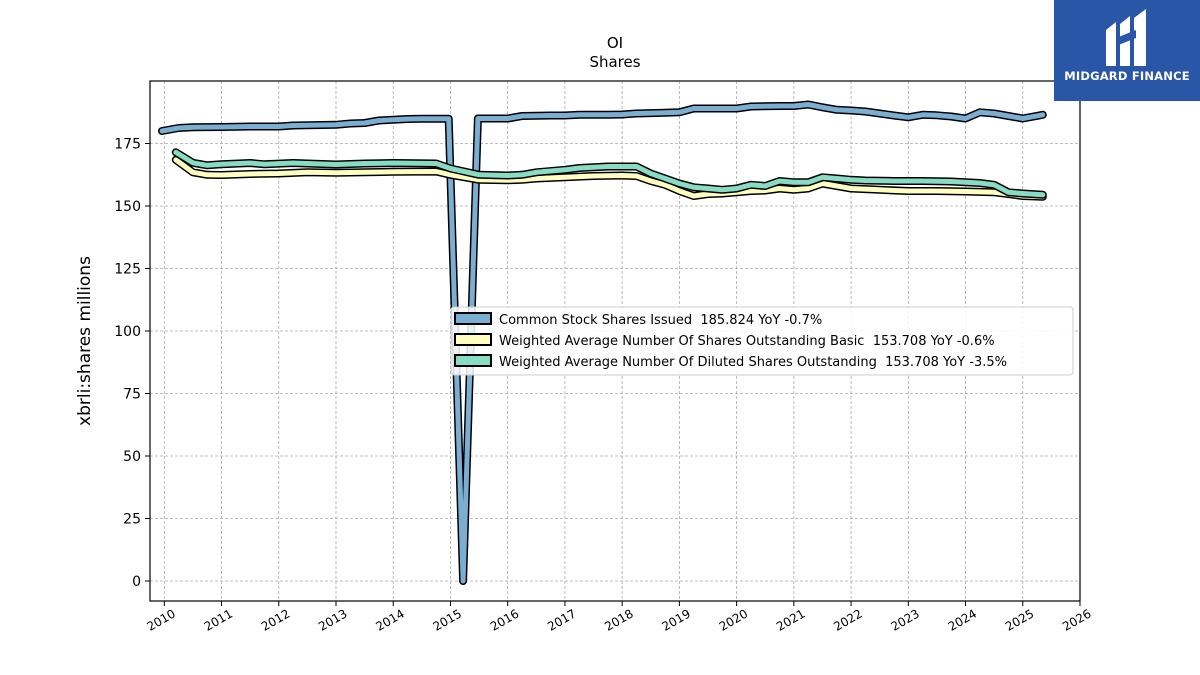 The width and height of the screenshot is (1200, 675). I want to click on y-tick-label: 100, so click(127, 332).